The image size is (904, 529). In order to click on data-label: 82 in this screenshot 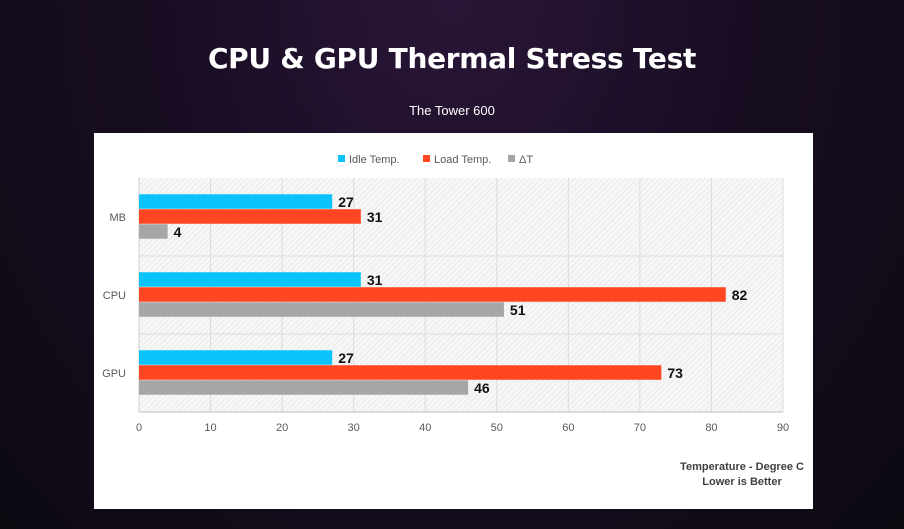, I will do `click(740, 295)`.